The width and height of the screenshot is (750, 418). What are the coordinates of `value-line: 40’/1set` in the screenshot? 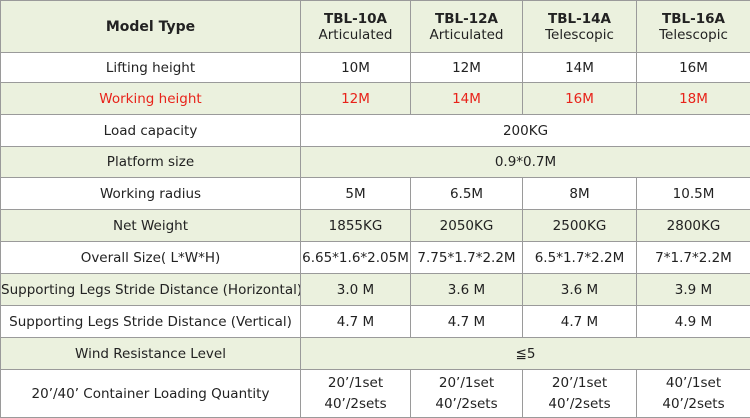 It's located at (693, 383).